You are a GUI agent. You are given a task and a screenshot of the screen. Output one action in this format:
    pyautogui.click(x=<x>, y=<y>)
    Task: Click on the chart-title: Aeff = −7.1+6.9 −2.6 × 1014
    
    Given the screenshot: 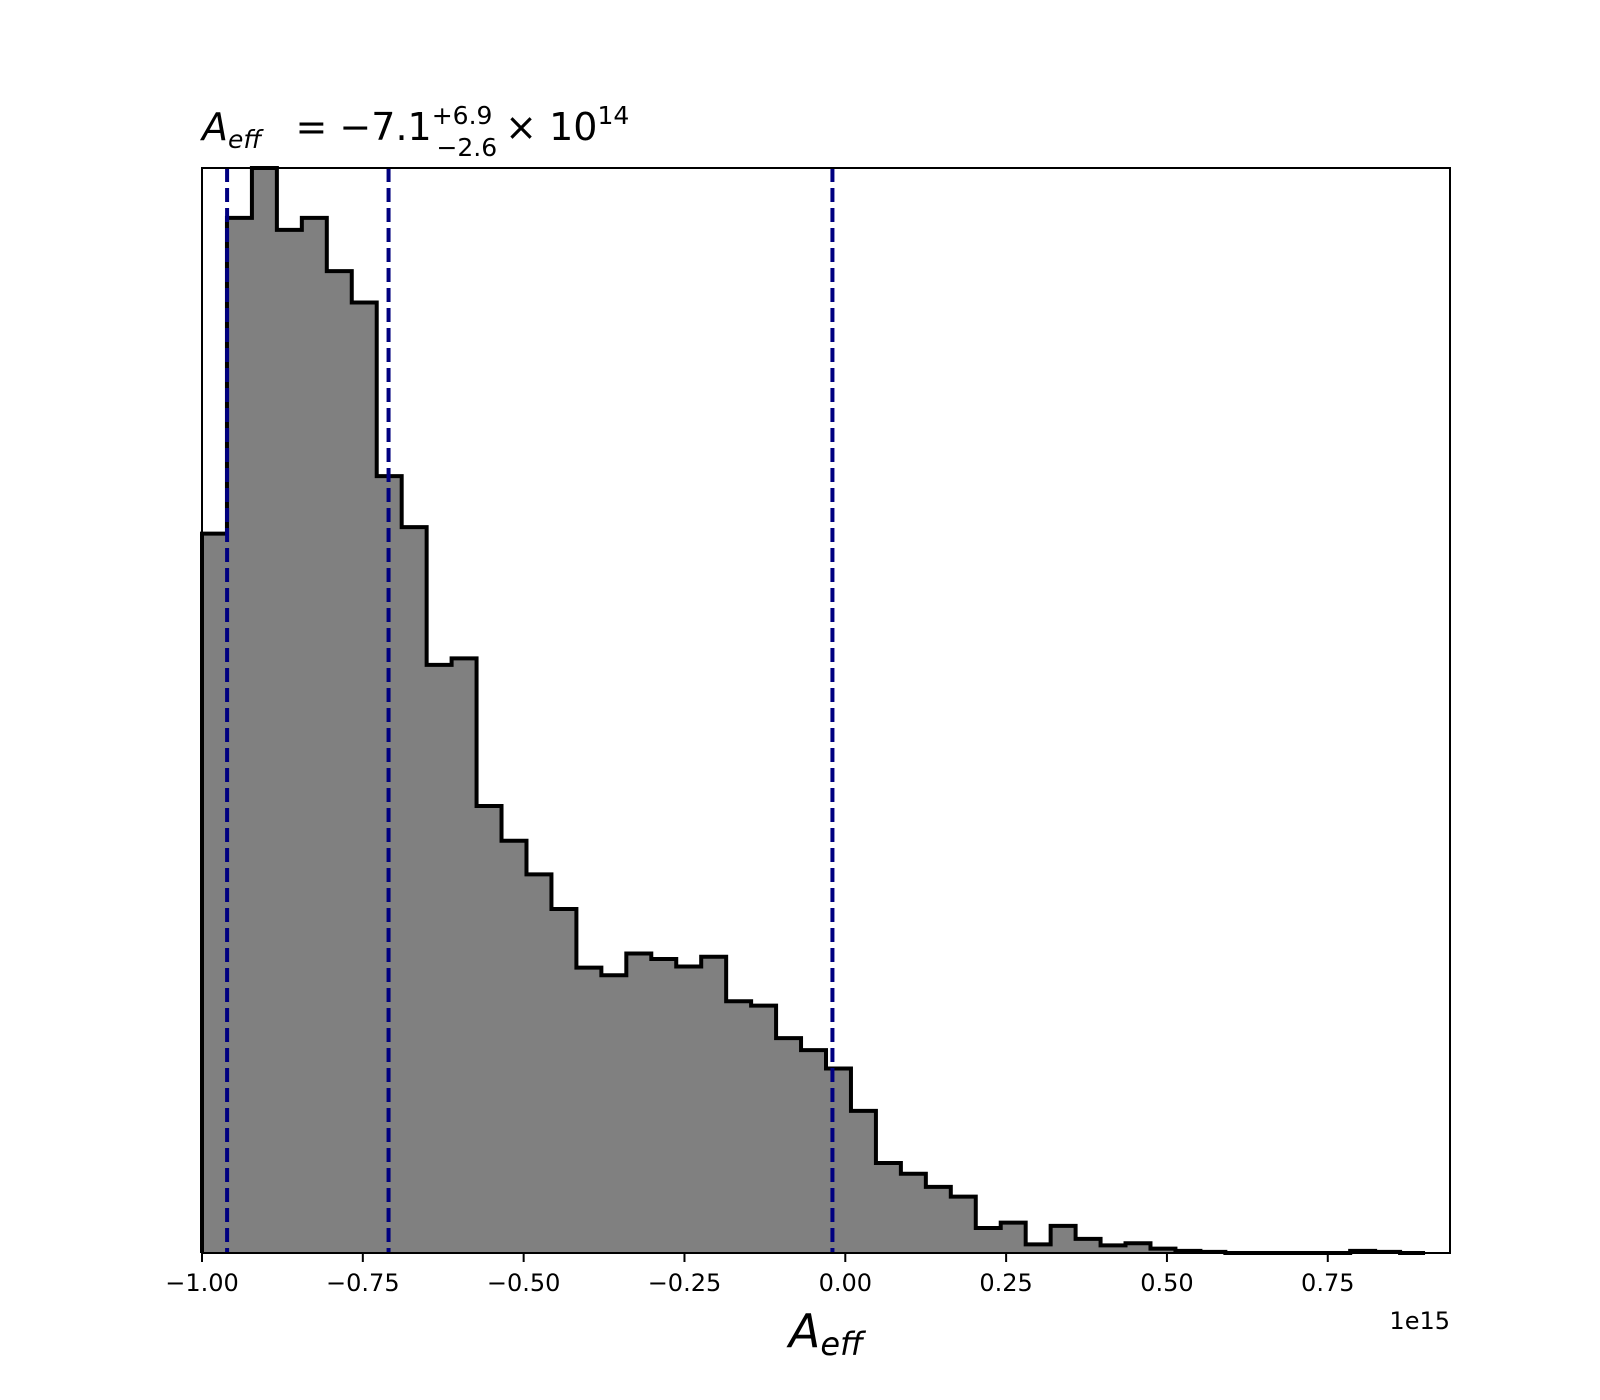 What is the action you would take?
    pyautogui.click(x=414, y=131)
    